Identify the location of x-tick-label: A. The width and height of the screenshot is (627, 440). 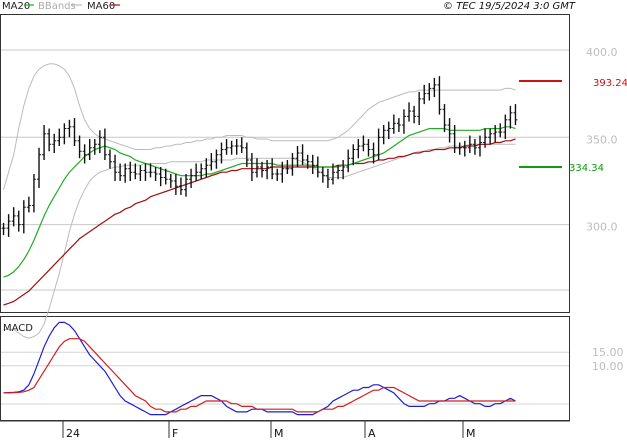
(372, 433).